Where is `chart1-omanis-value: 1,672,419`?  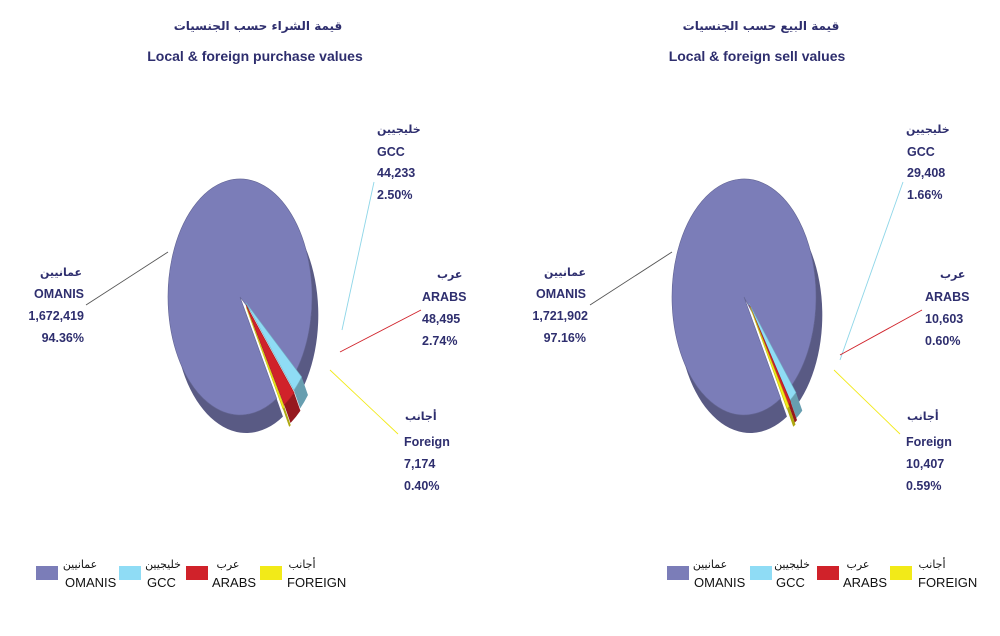
chart1-omanis-value: 1,672,419 is located at coordinates (56, 316).